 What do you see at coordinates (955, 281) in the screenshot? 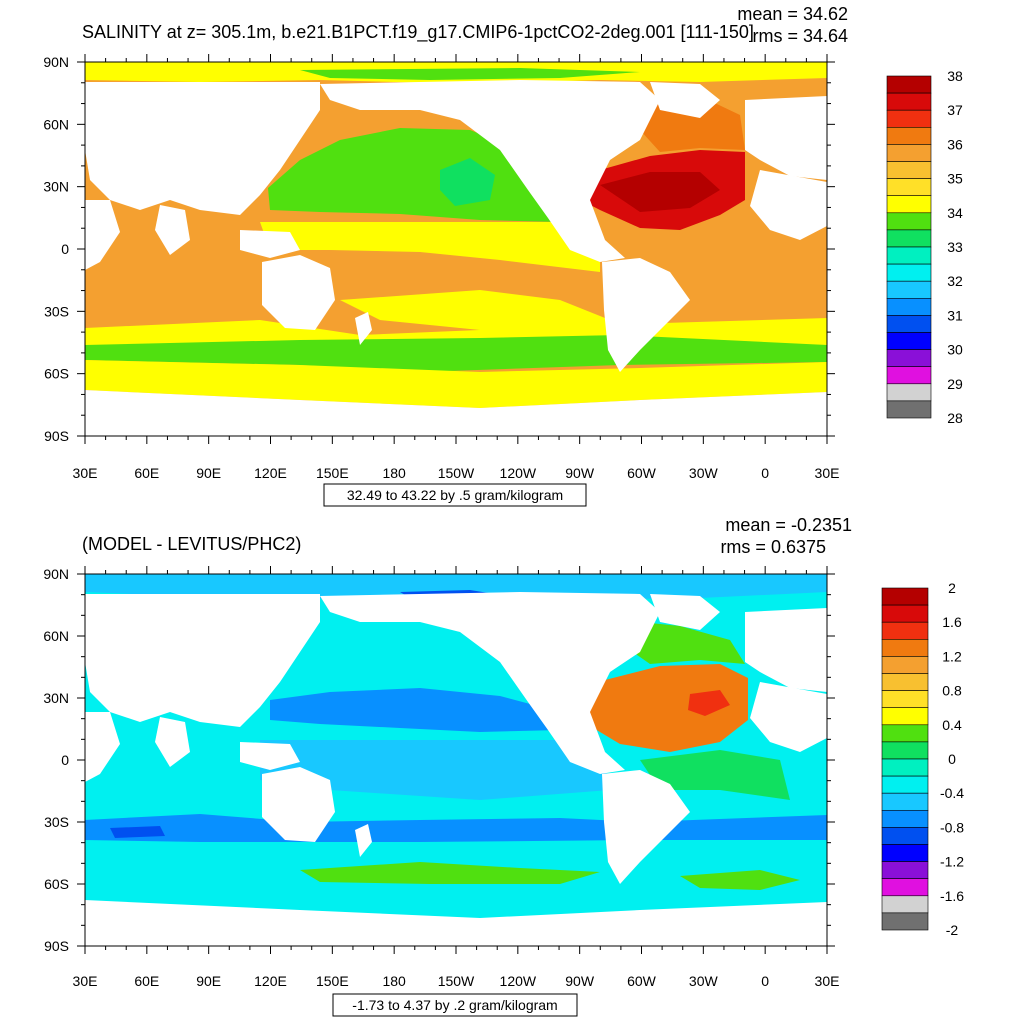
I see `colorbar-label: 32` at bounding box center [955, 281].